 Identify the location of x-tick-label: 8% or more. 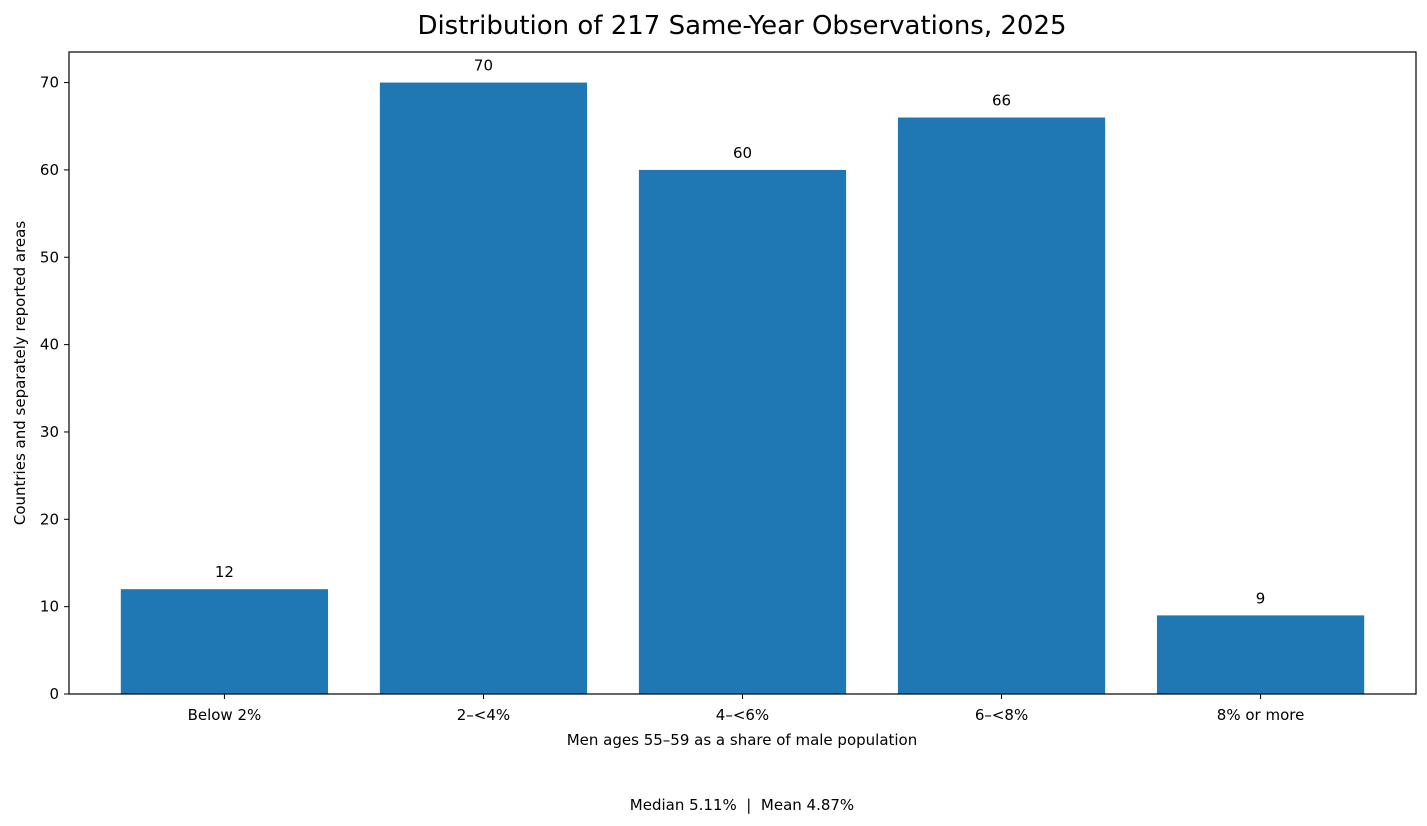
(1261, 715).